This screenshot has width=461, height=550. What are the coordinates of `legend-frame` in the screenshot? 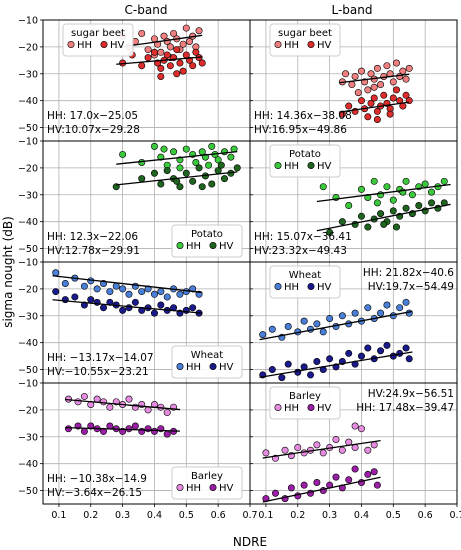 It's located at (305, 403).